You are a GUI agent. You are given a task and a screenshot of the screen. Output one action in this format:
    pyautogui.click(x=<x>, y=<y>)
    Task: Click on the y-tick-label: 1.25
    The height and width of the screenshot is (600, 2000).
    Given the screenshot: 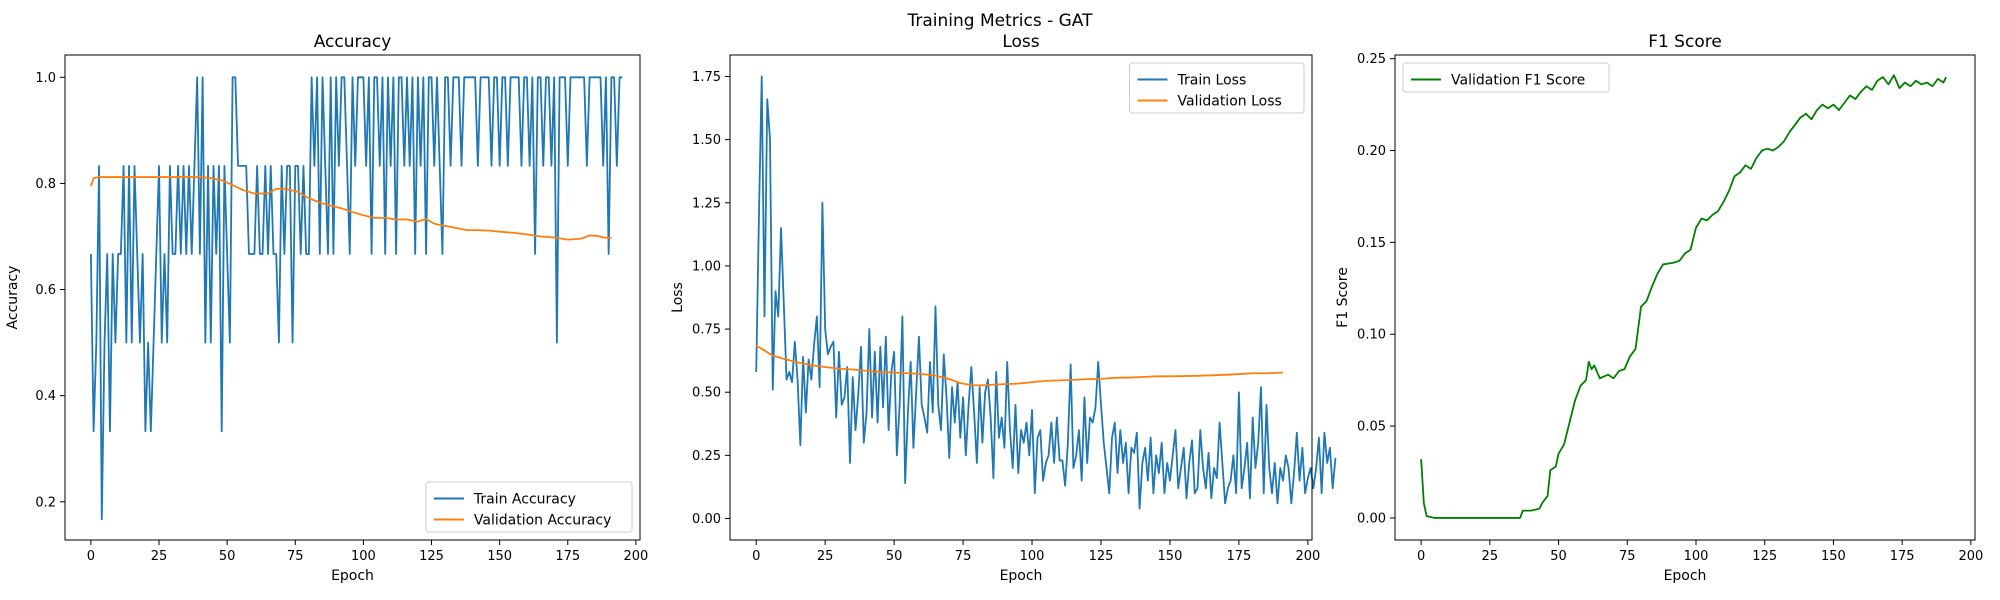 What is the action you would take?
    pyautogui.click(x=706, y=203)
    